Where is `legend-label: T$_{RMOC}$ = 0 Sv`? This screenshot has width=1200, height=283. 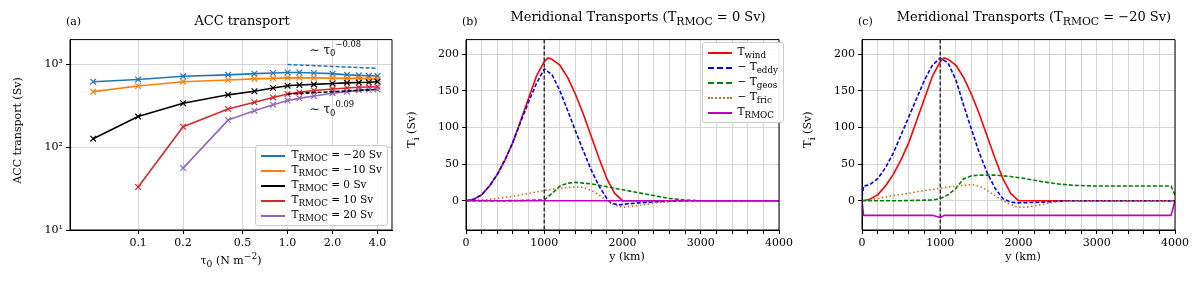 legend-label: T$_{RMOC}$ = 0 Sv is located at coordinates (329, 185).